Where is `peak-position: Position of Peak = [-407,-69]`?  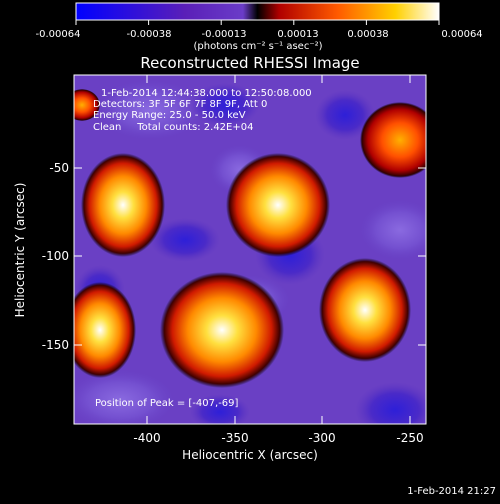 peak-position: Position of Peak = [-407,-69] is located at coordinates (167, 403).